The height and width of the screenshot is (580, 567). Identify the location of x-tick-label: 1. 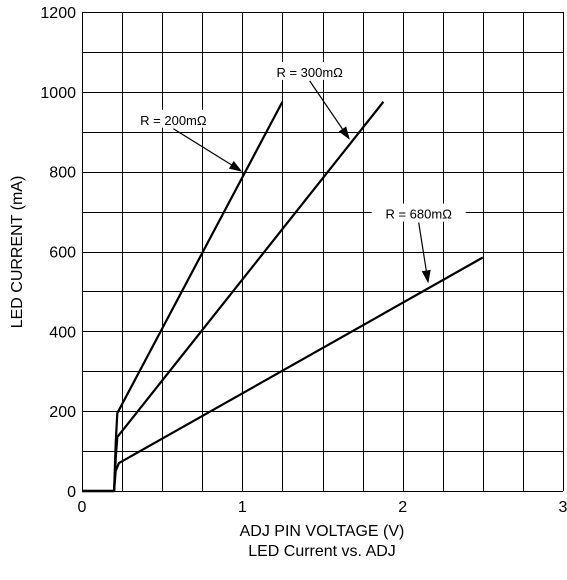
(242, 507).